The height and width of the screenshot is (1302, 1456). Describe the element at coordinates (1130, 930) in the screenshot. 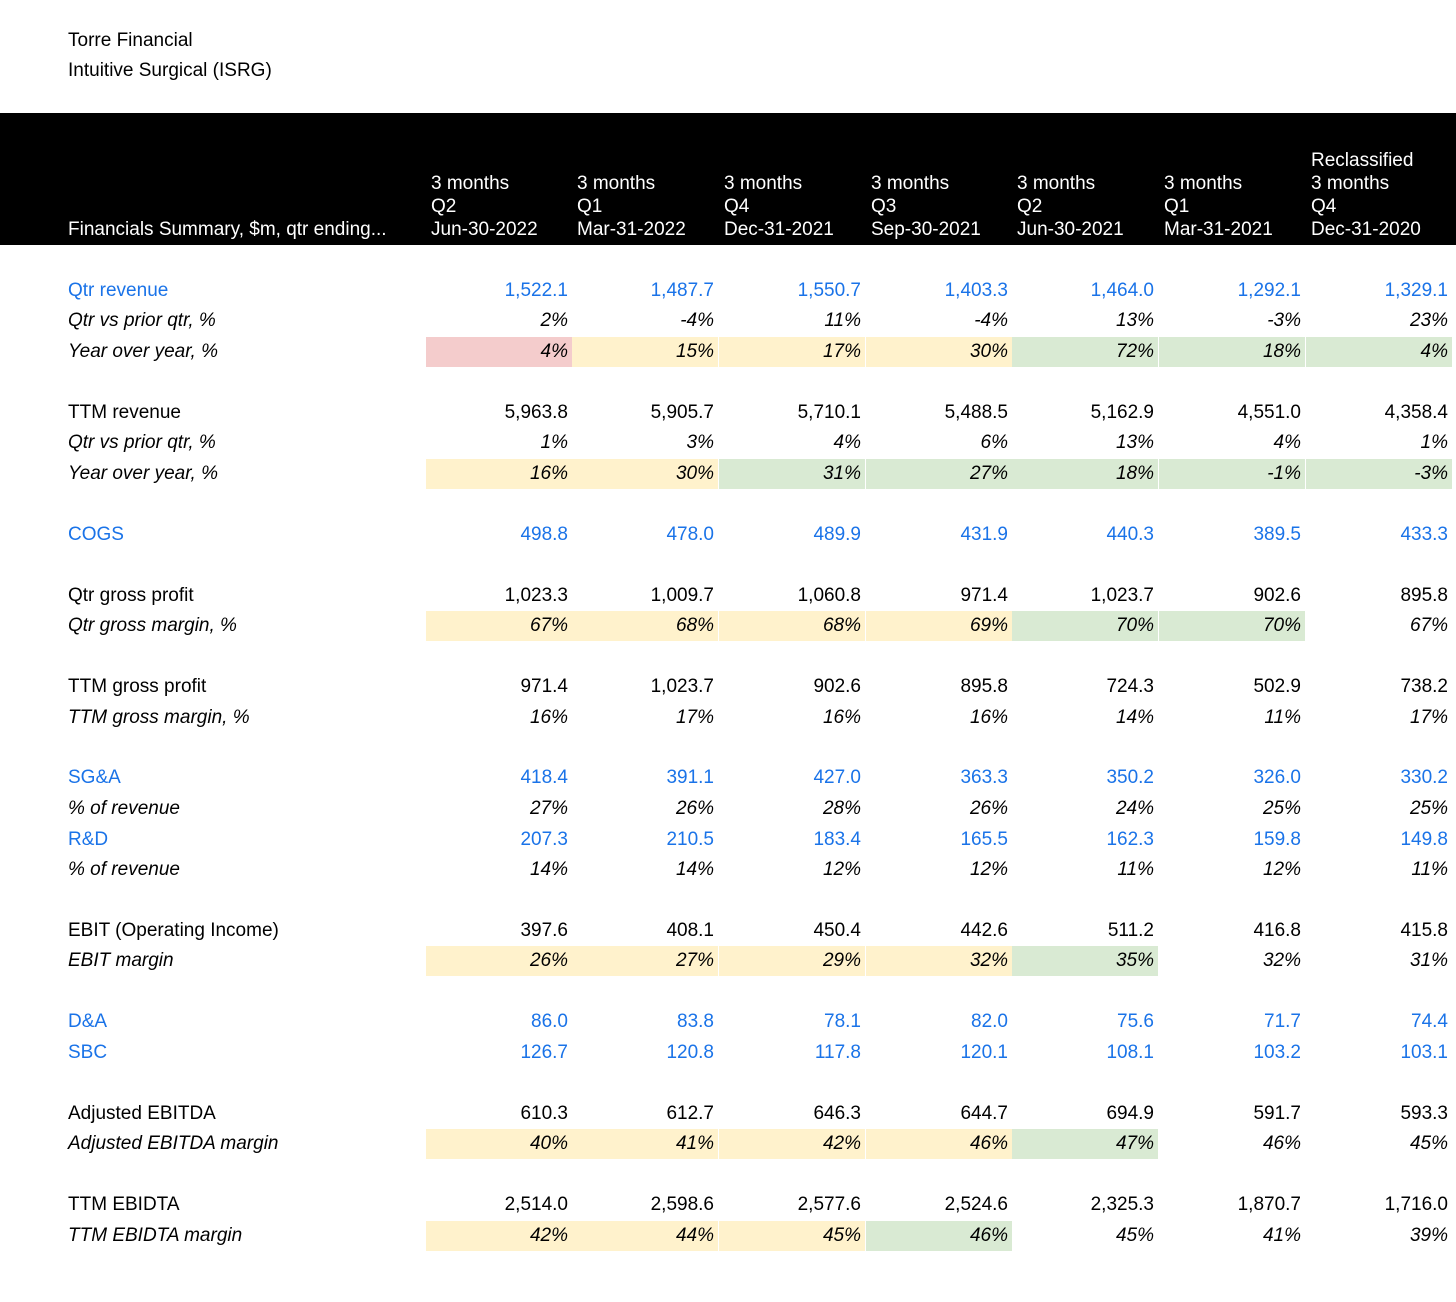

I see `table-cell: 511.2` at that location.